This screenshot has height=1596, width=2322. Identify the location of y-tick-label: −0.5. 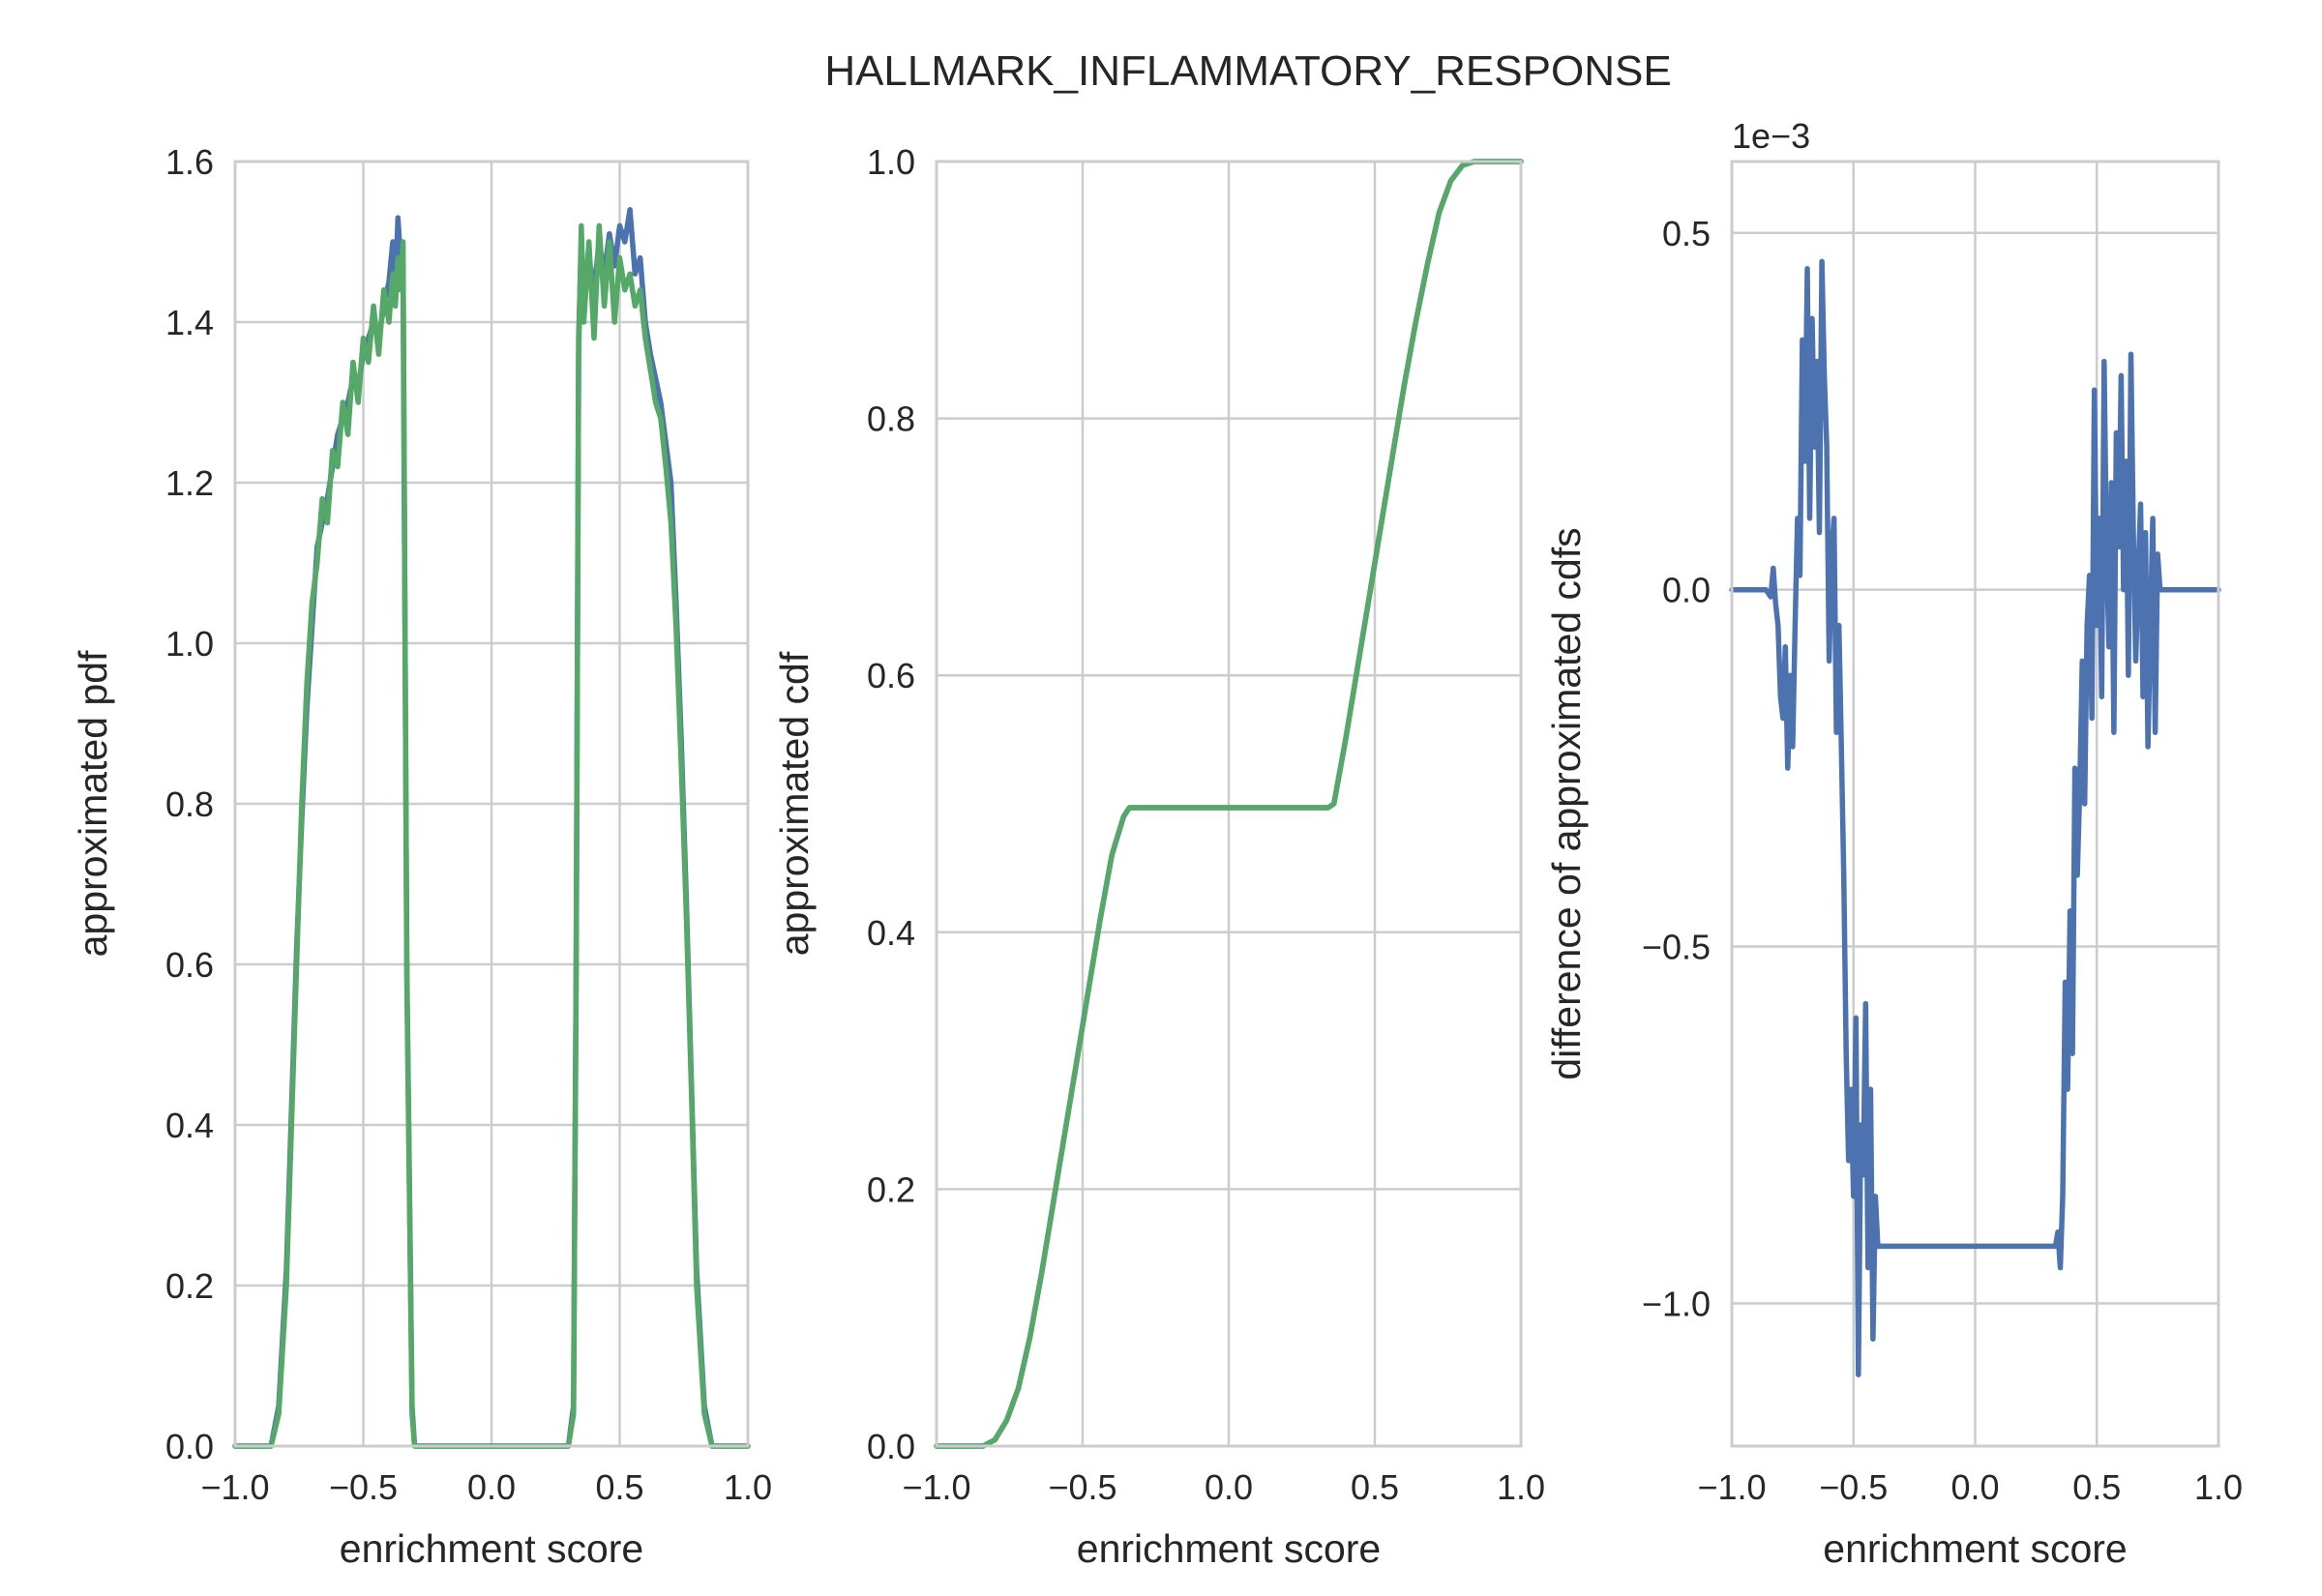
(1676, 947).